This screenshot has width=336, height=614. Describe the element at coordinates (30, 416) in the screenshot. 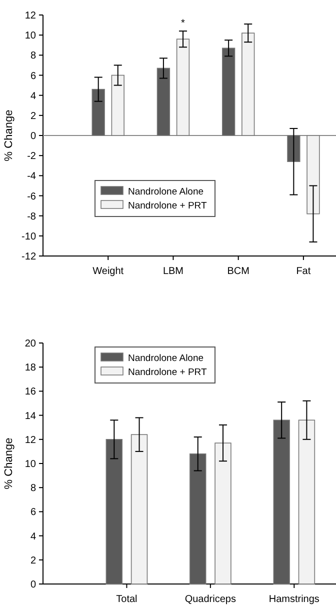

I see `y-tick-label: 14` at that location.